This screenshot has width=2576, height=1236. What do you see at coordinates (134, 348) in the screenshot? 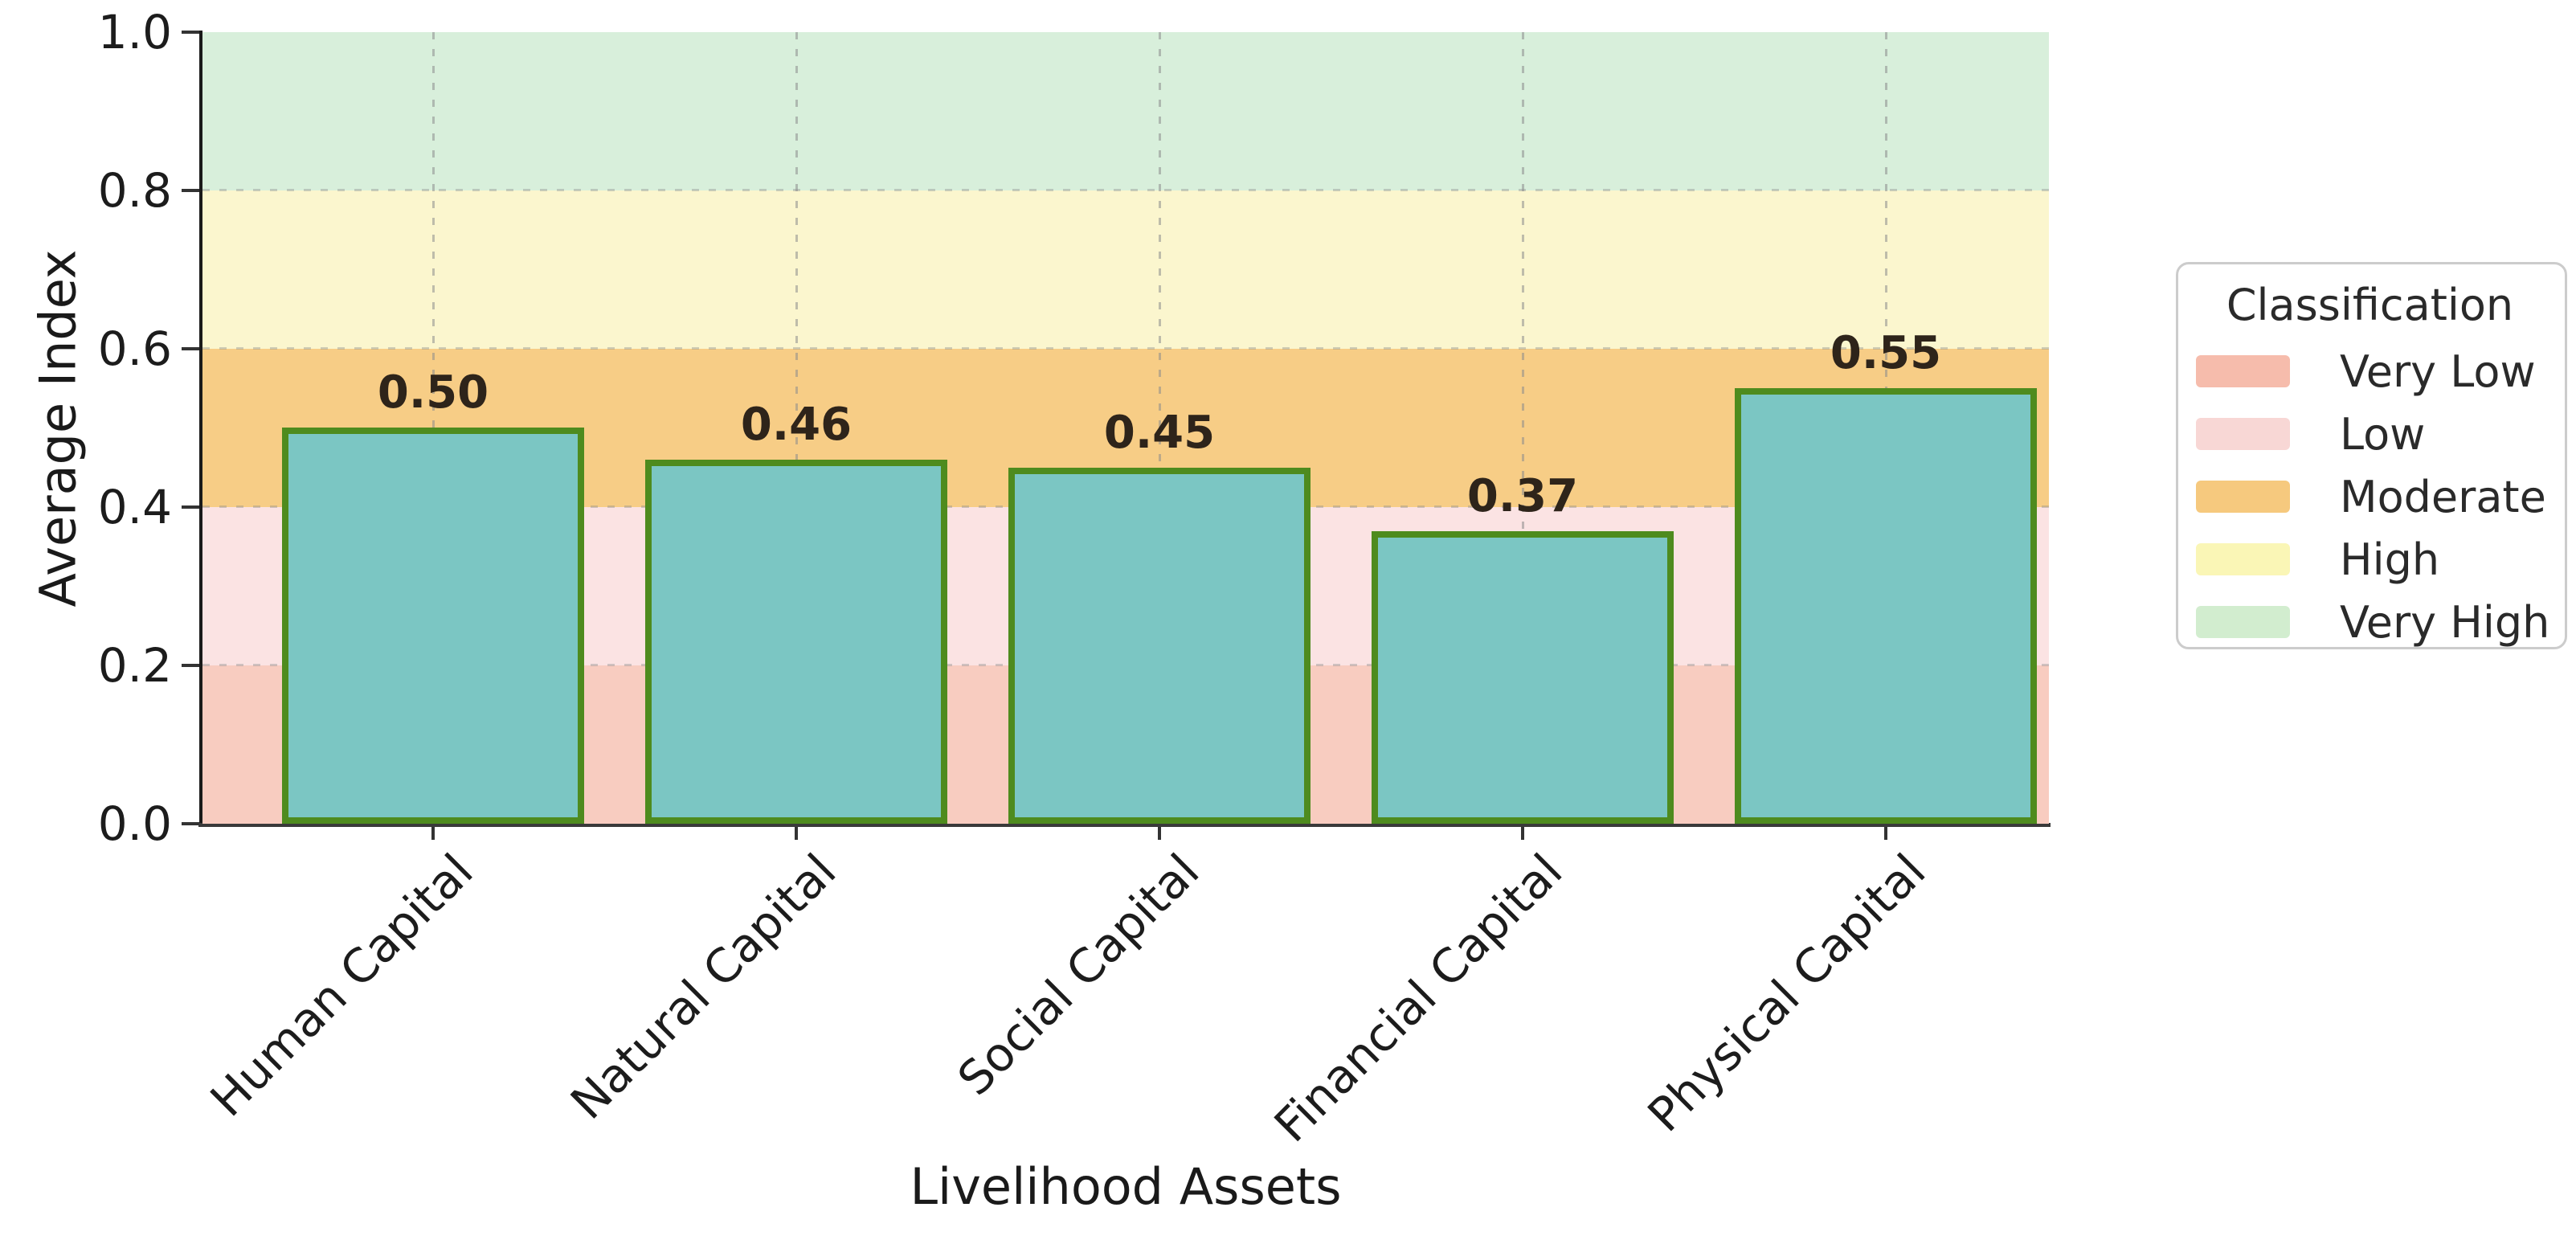
I see `y-tick-label: 0.6` at bounding box center [134, 348].